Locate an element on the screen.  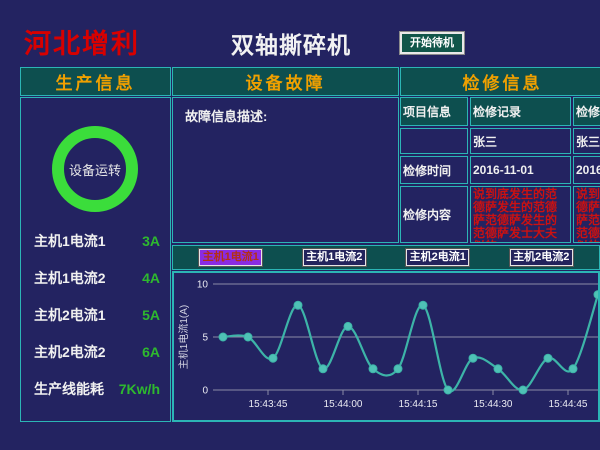
standby-button: 开始待机 is located at coordinates (432, 43).